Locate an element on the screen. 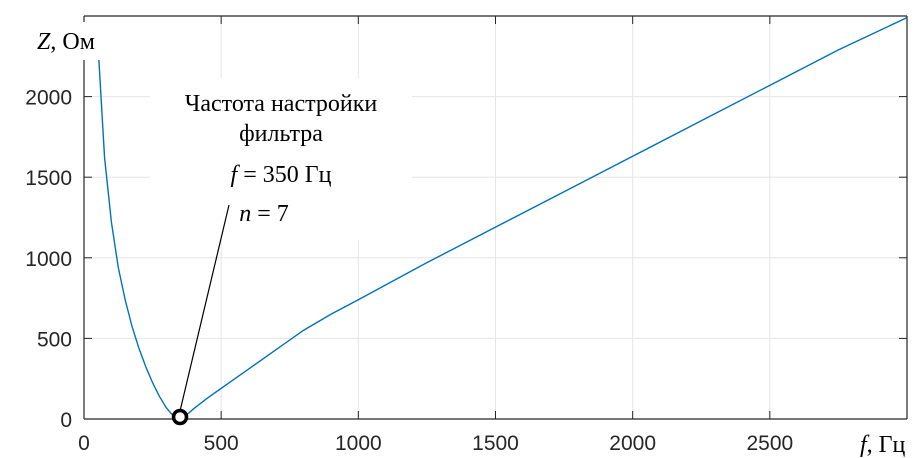 This screenshot has width=923, height=458. annotation-frequency-text: = 350 Гц is located at coordinates (284, 175).